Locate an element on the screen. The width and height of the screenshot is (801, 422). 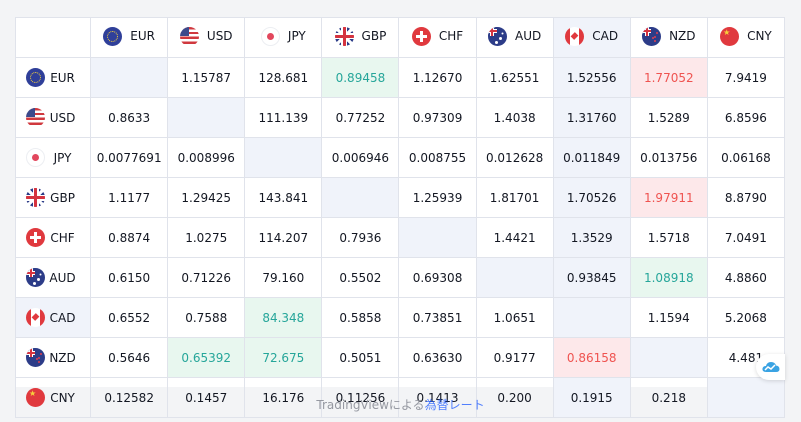
rate-cell: 1.0651 is located at coordinates (514, 317).